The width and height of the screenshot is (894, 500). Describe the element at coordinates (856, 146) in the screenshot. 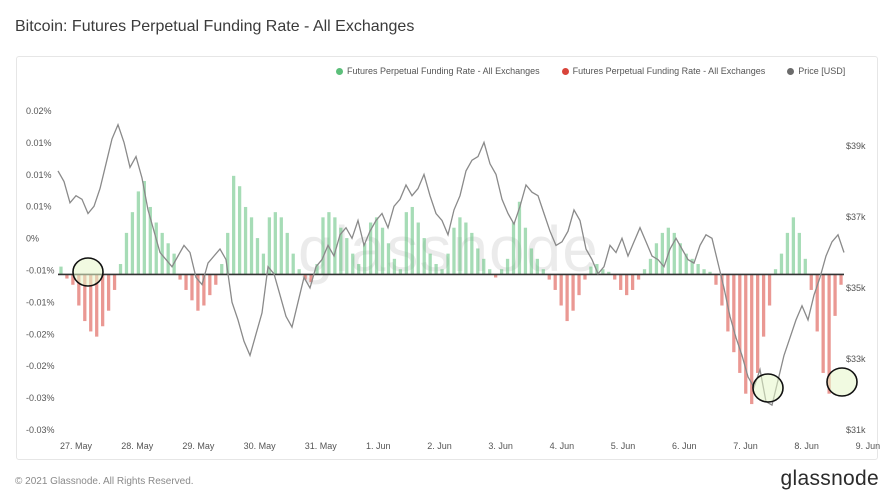

I see `y-right-tick-label: $39k` at that location.